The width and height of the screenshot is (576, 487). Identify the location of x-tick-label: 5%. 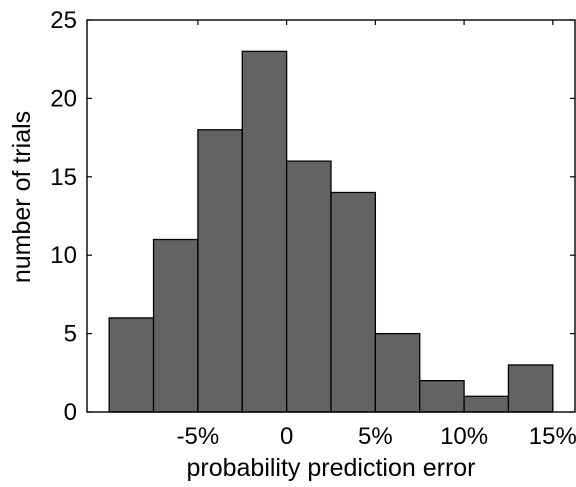
(375, 436).